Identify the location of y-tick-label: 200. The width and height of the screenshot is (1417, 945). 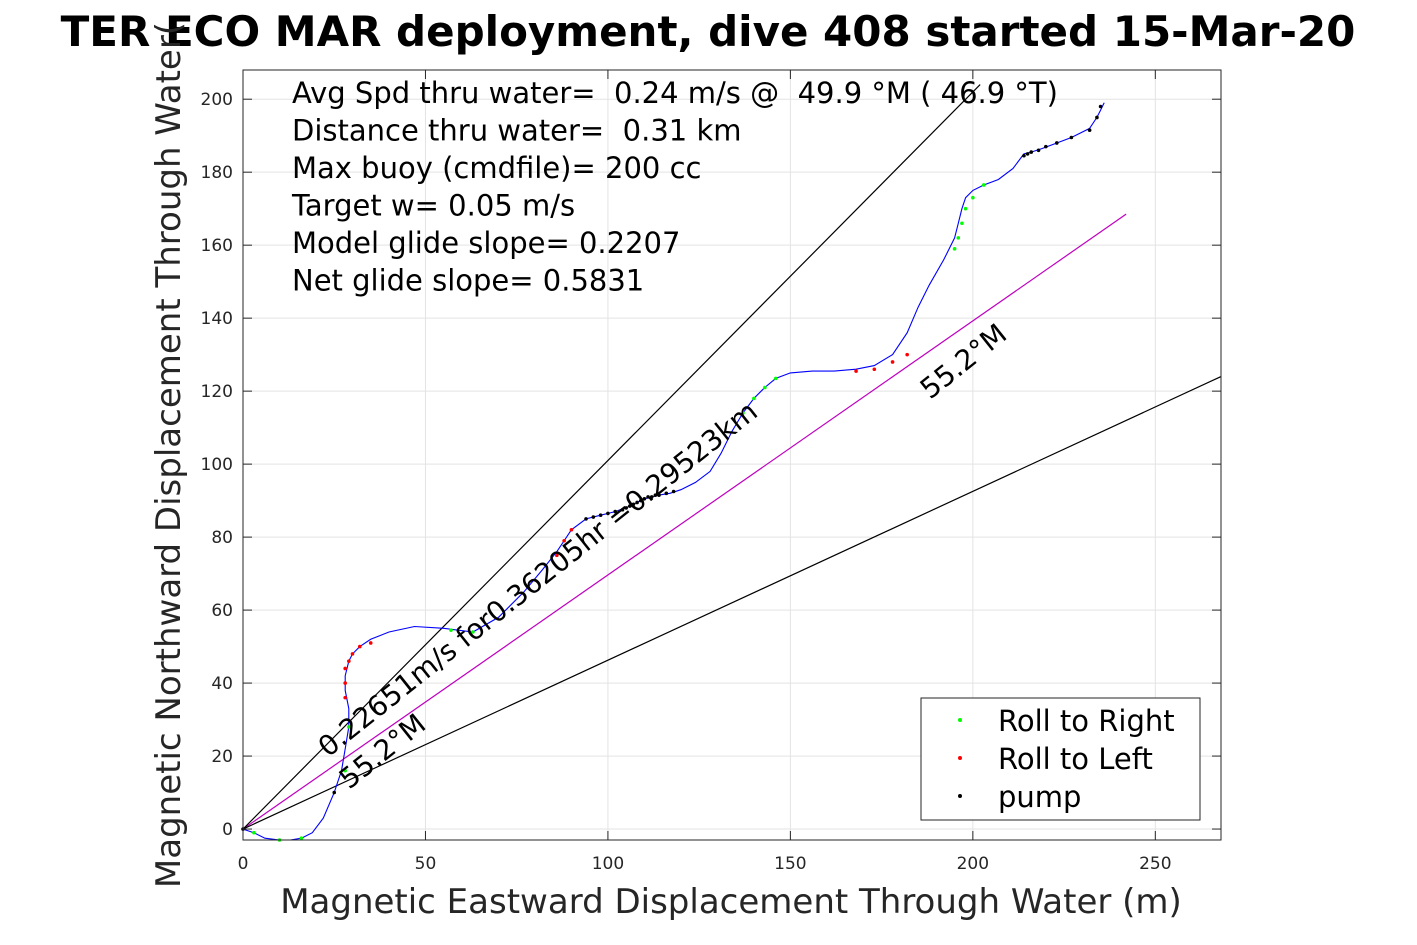
(217, 100).